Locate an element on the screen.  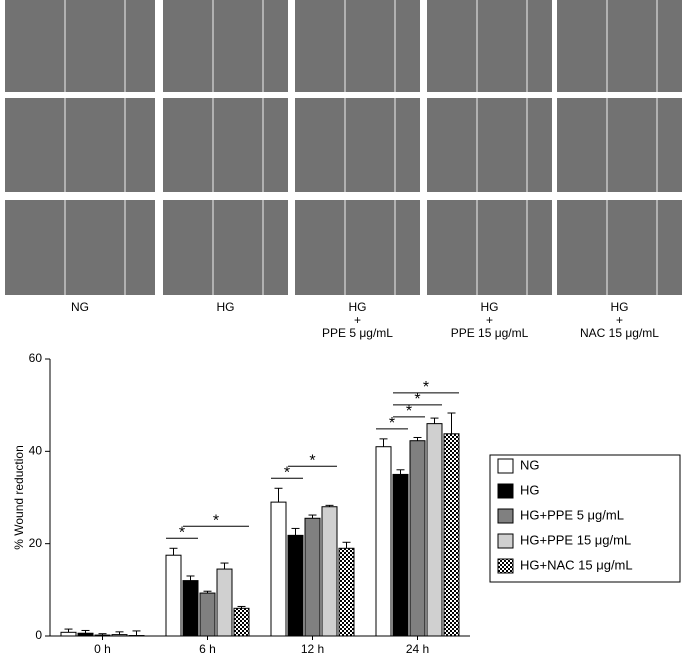
x-tick-label: 12 h is located at coordinates (312, 648).